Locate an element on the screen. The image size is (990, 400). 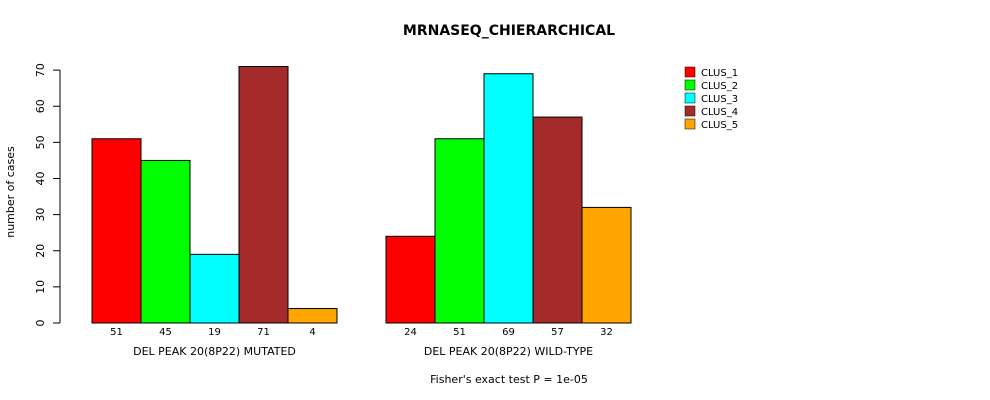
y-axis: 0 10 20 30 40 50 60 70 is located at coordinates (47, 195).